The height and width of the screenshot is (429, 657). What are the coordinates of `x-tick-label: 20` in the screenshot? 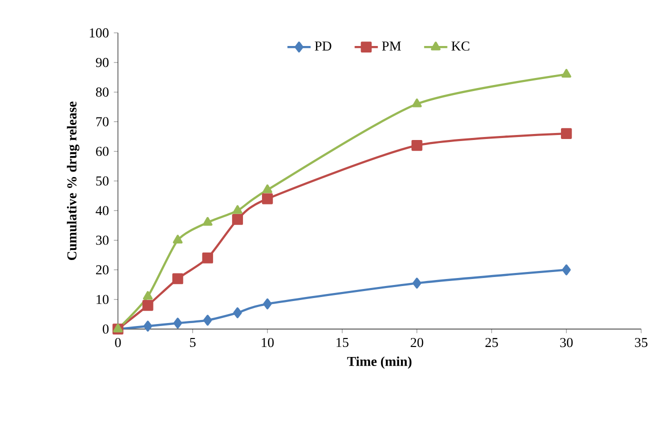 It's located at (417, 343).